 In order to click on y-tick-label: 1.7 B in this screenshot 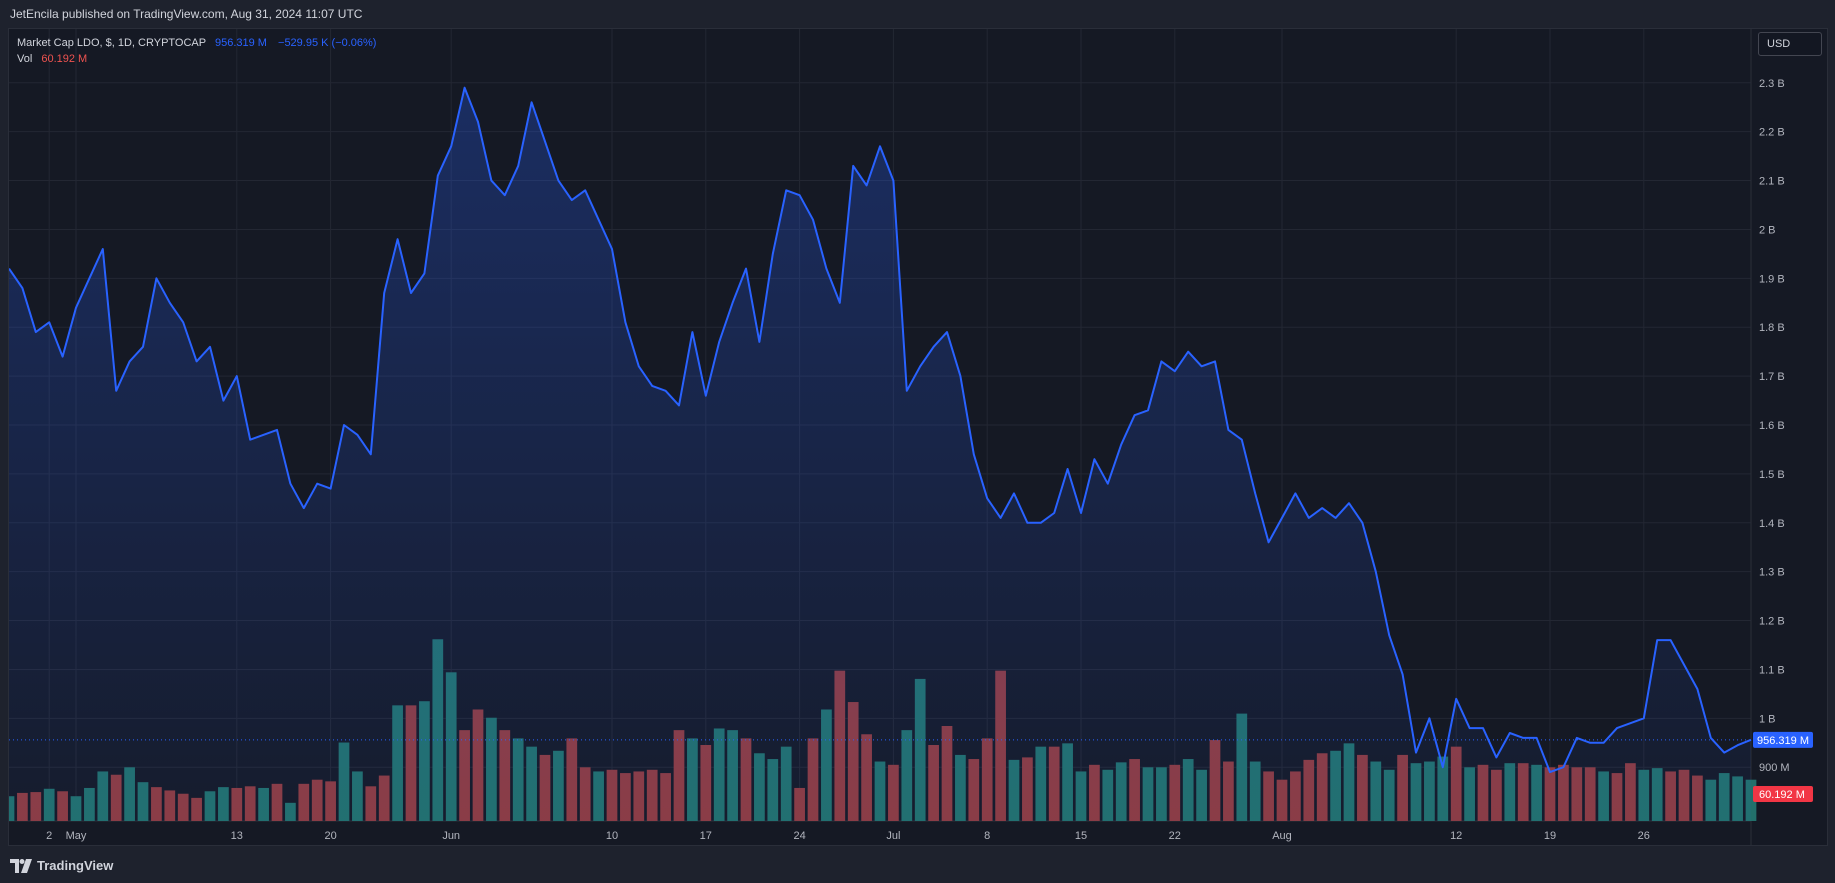, I will do `click(1772, 377)`.